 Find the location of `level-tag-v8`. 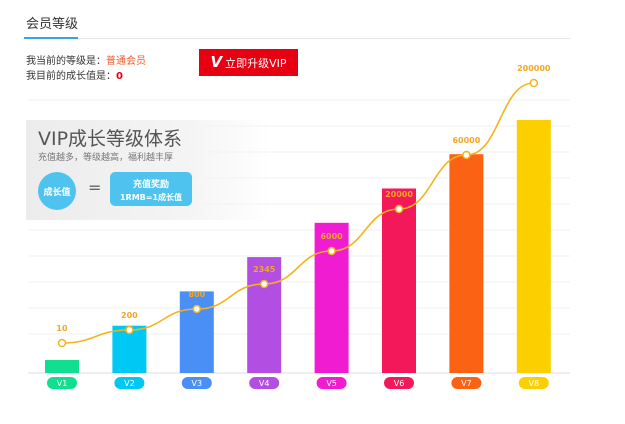

level-tag-v8 is located at coordinates (533, 383).